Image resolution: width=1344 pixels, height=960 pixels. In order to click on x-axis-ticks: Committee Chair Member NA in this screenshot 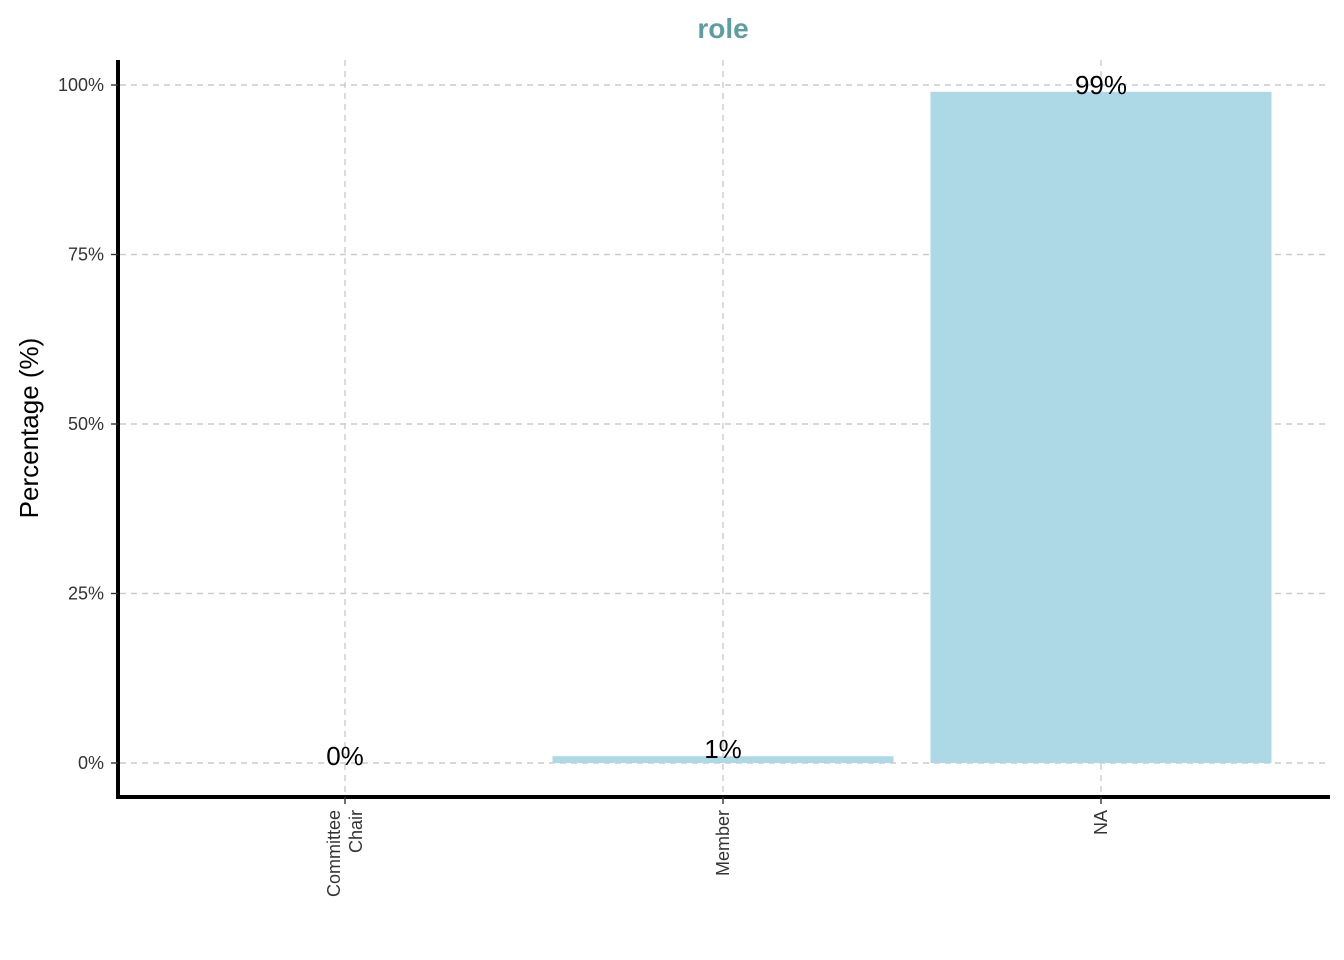, I will do `click(717, 847)`.